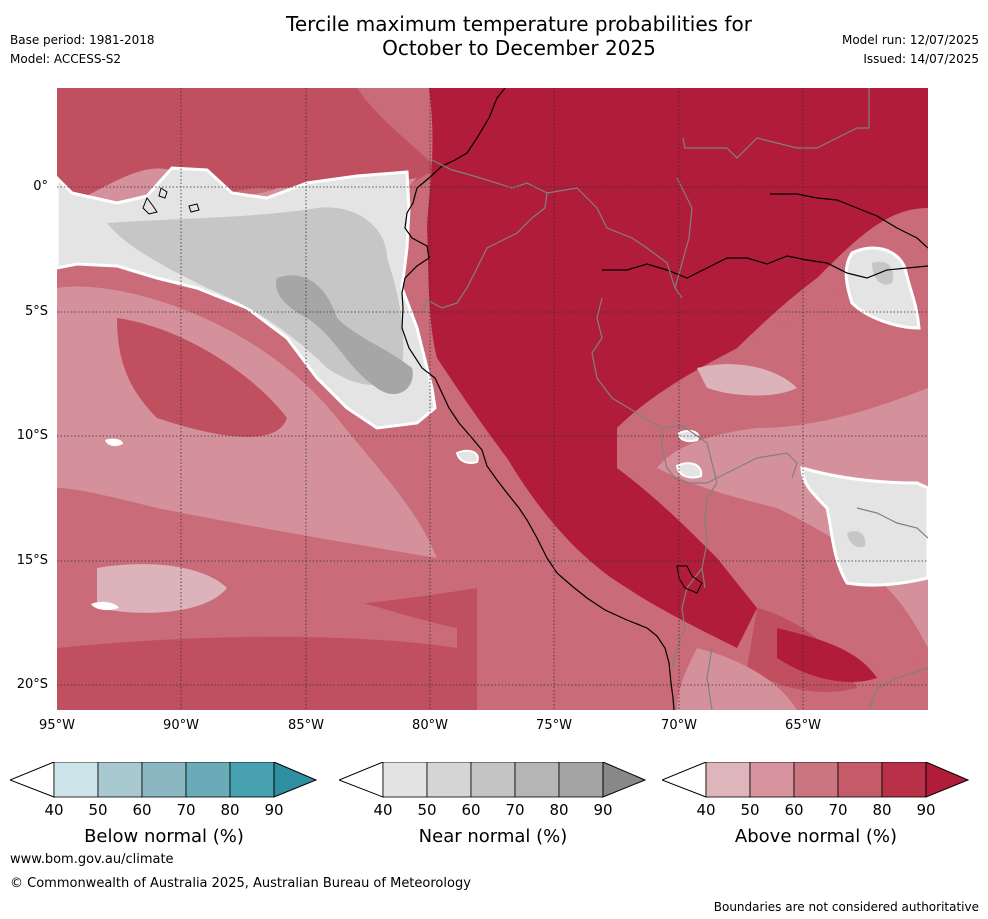 This screenshot has height=919, width=988. What do you see at coordinates (921, 59) in the screenshot?
I see `issued-label: Issued: 14/07/2025` at bounding box center [921, 59].